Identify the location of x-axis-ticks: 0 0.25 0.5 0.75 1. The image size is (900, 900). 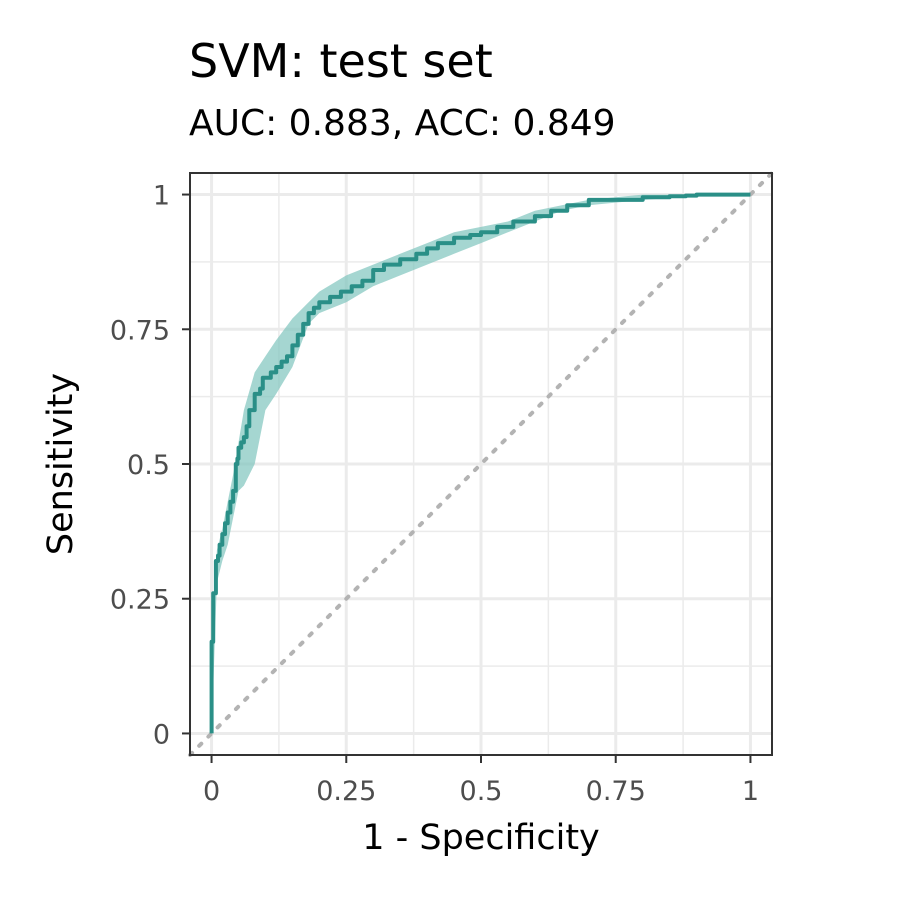
(481, 781).